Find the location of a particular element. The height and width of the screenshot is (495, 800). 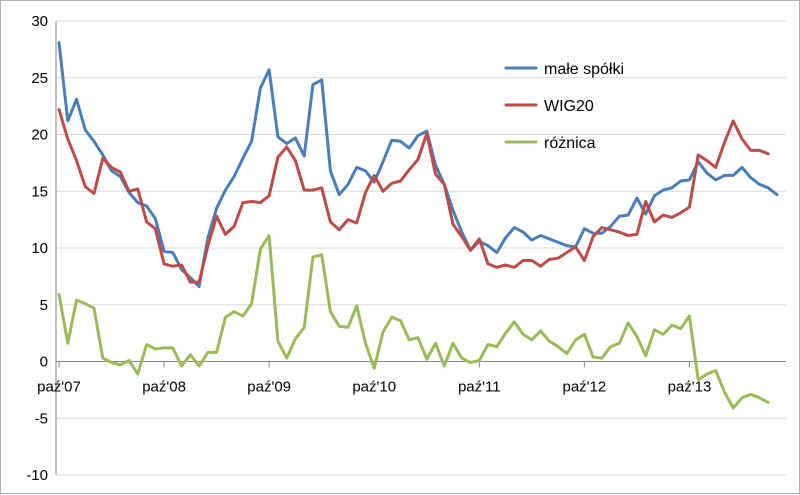

x-tick-label: paź'09 is located at coordinates (269, 387).